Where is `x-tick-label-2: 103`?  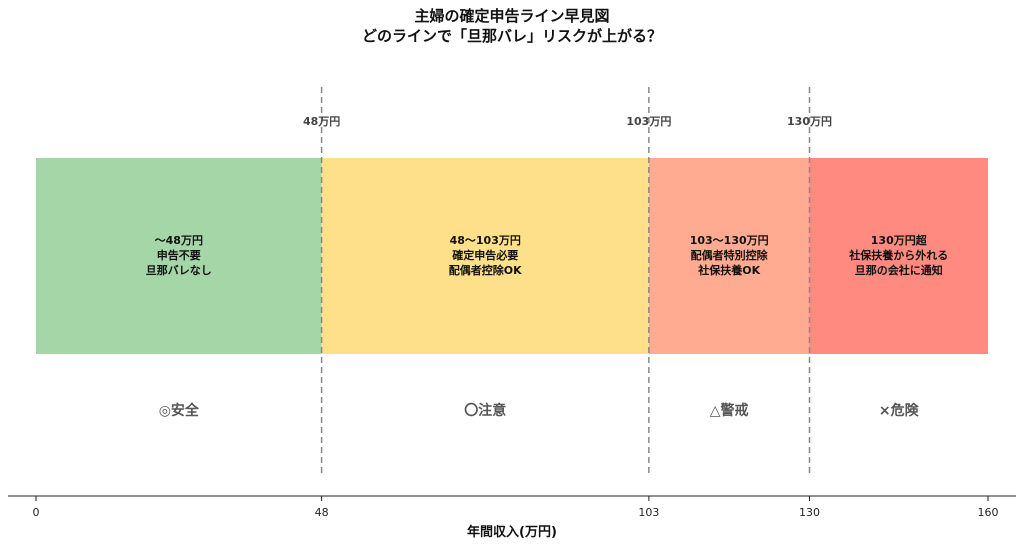
x-tick-label-2: 103 is located at coordinates (648, 512).